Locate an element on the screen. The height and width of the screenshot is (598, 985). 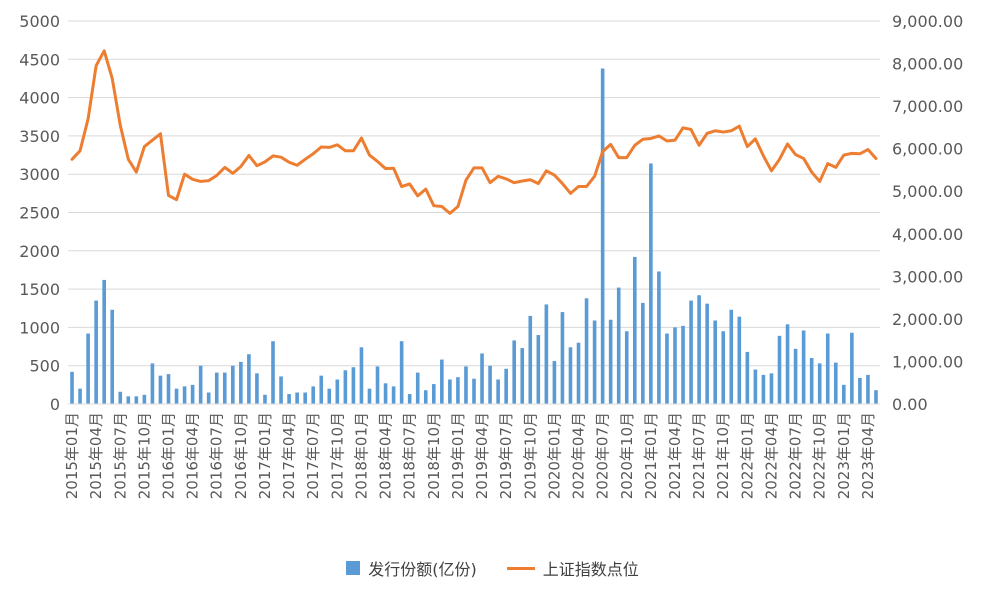
left-tick-label: 1500 is located at coordinates (39, 289).